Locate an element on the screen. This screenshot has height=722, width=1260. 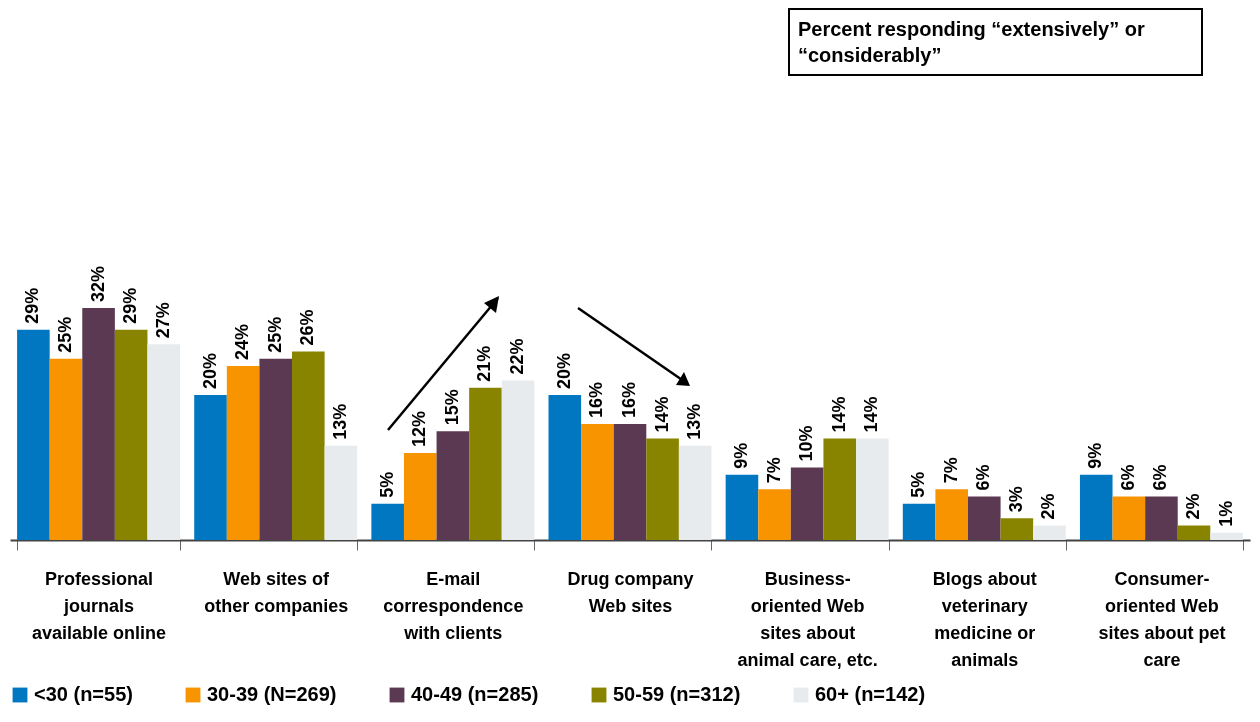
data-label: 21% is located at coordinates (484, 363).